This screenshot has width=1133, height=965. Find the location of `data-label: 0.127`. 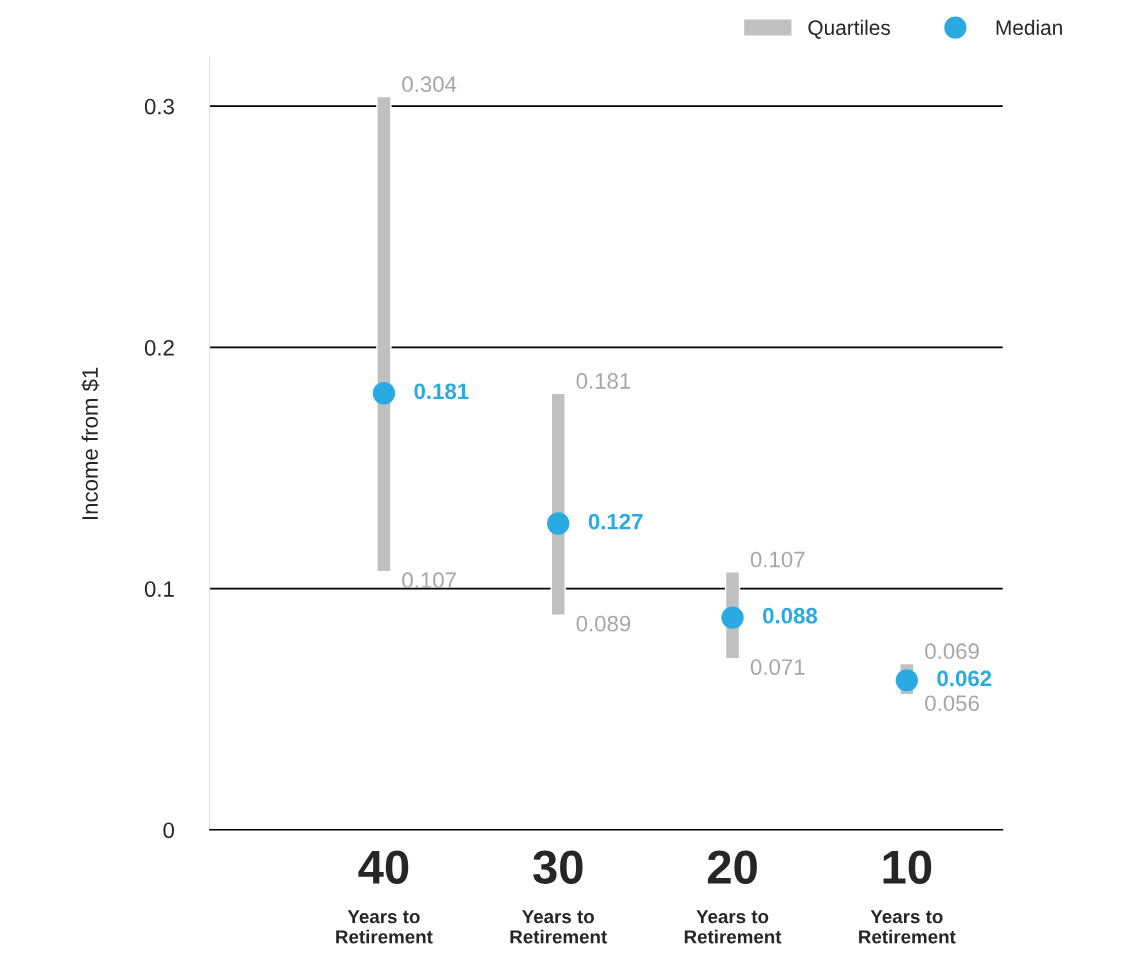

data-label: 0.127 is located at coordinates (615, 521).